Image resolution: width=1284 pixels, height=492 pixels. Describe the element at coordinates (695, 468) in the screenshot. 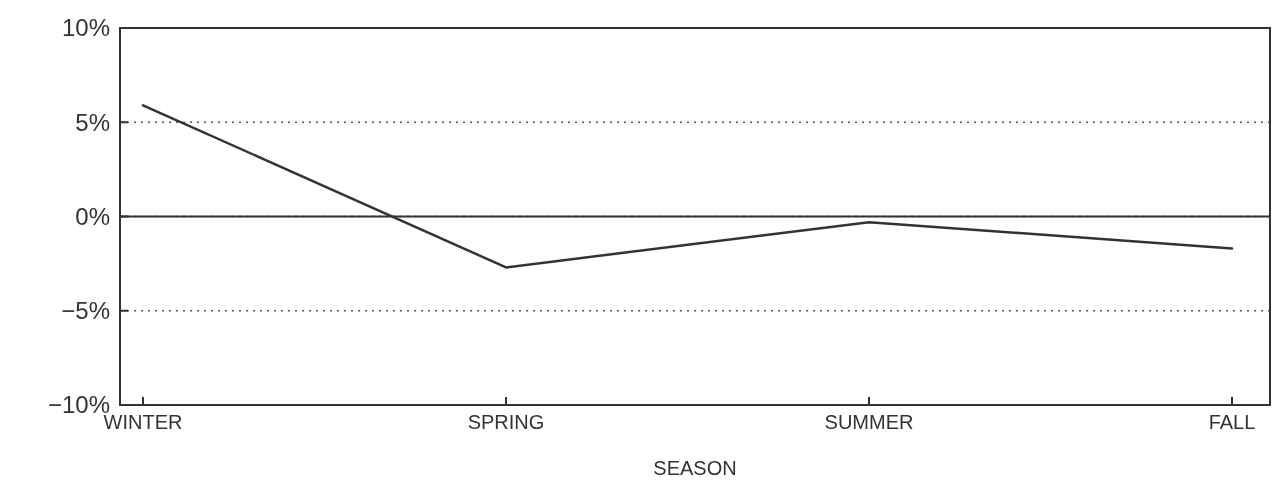

I see `x-axis-title: SEASON` at that location.